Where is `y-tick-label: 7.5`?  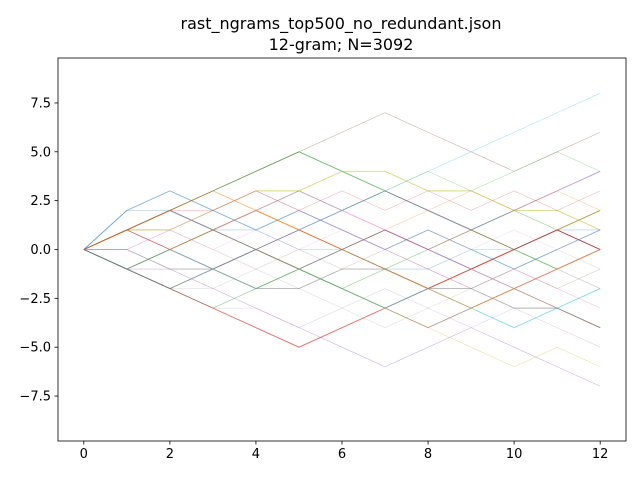
y-tick-label: 7.5 is located at coordinates (40, 103).